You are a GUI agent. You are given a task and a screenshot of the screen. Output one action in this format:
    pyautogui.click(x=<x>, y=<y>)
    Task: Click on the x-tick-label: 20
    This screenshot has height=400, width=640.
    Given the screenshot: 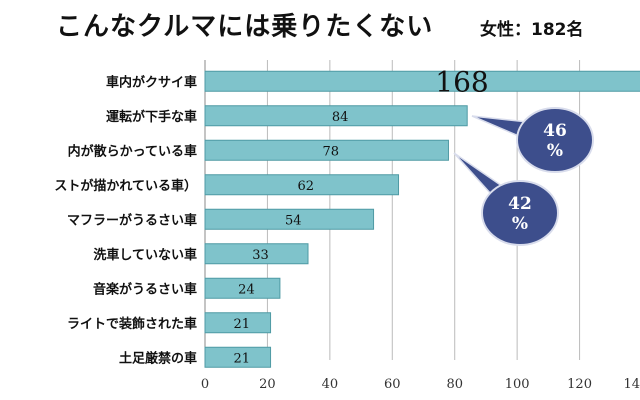 What is the action you would take?
    pyautogui.click(x=267, y=384)
    